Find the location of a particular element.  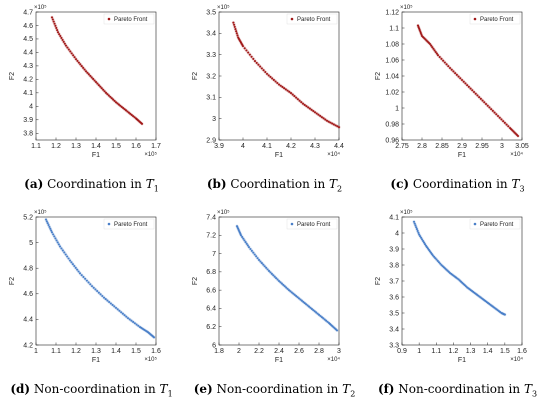

legend-marker is located at coordinates (292, 224).